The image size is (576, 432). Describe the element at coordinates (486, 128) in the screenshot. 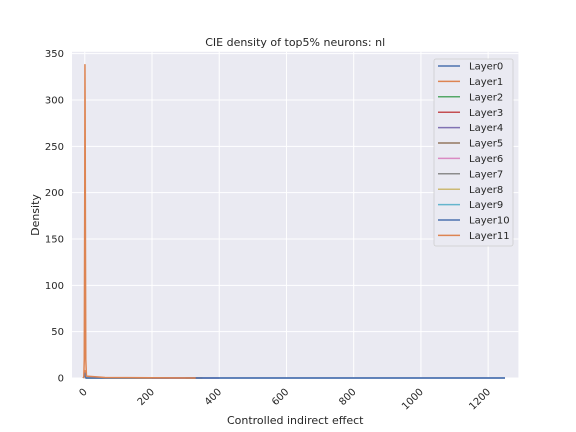

I see `legend-label: Layer4` at that location.